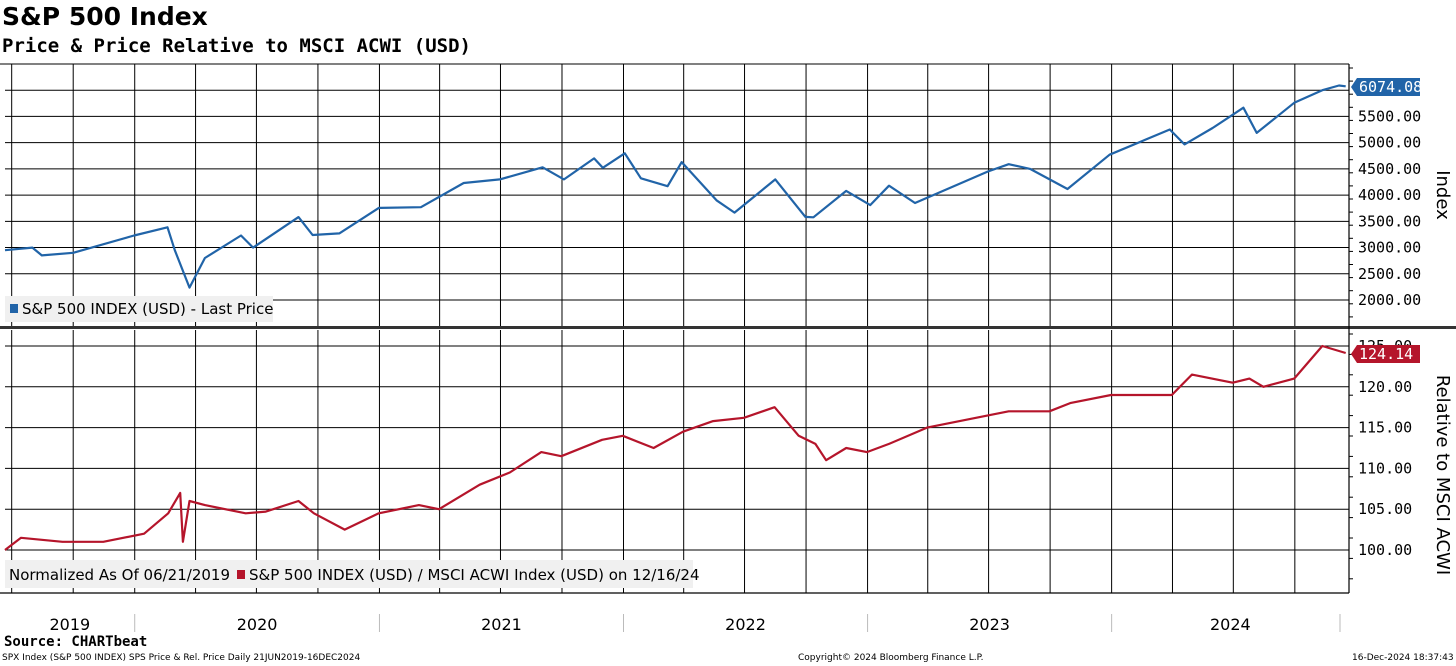 Image resolution: width=1456 pixels, height=666 pixels. What do you see at coordinates (1389, 116) in the screenshot?
I see `y-tick-label: 5500.00` at bounding box center [1389, 116].